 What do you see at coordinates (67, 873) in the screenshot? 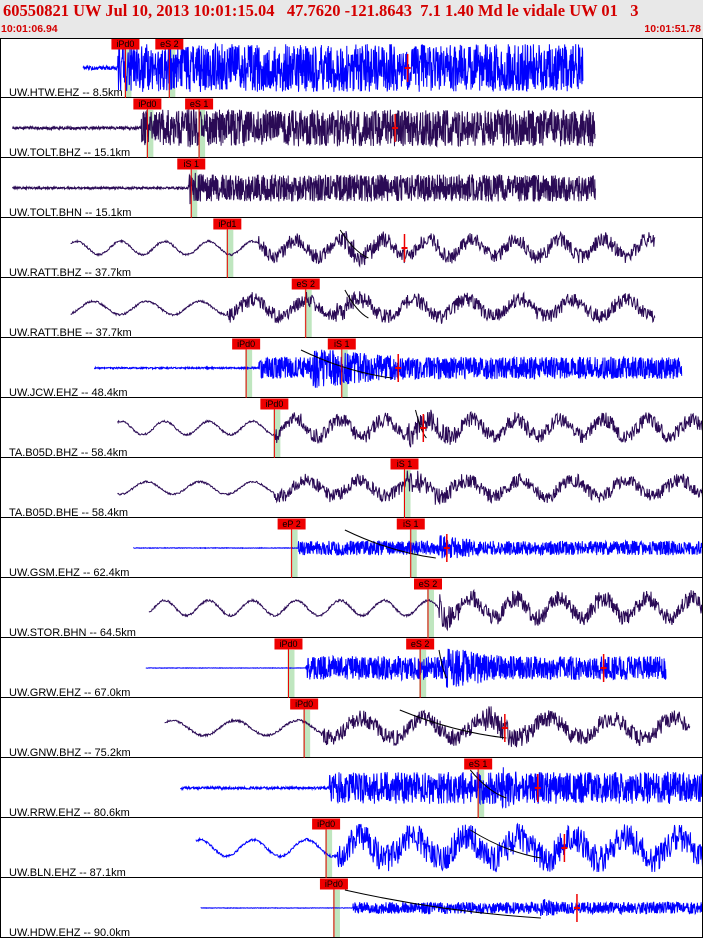
I see `station-label-uw-bln-ehz: UW.BLN.EHZ -- 87.1km` at bounding box center [67, 873].